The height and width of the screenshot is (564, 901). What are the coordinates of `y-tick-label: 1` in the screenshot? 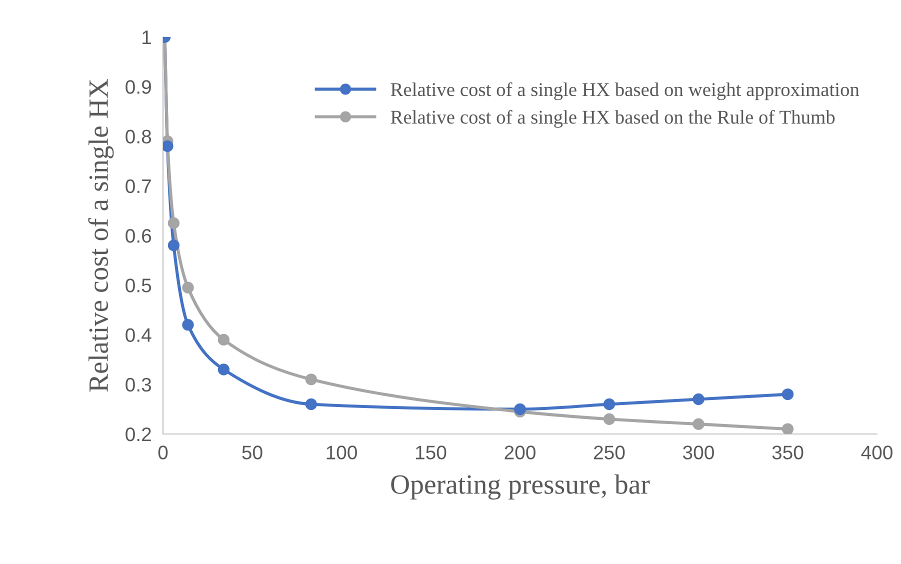 It's located at (146, 37).